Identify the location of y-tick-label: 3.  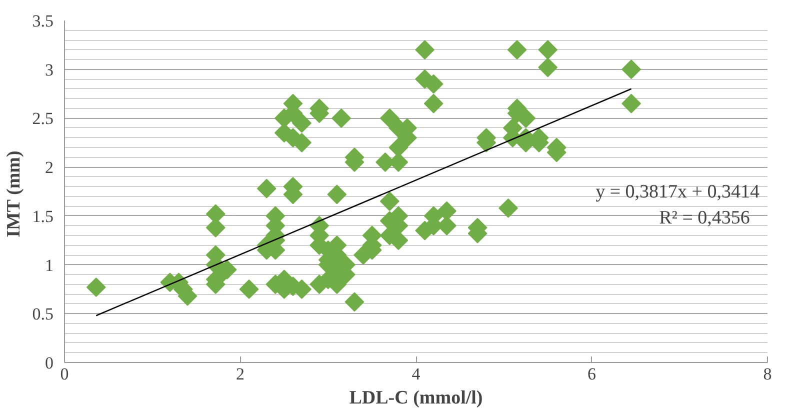
(49, 70).